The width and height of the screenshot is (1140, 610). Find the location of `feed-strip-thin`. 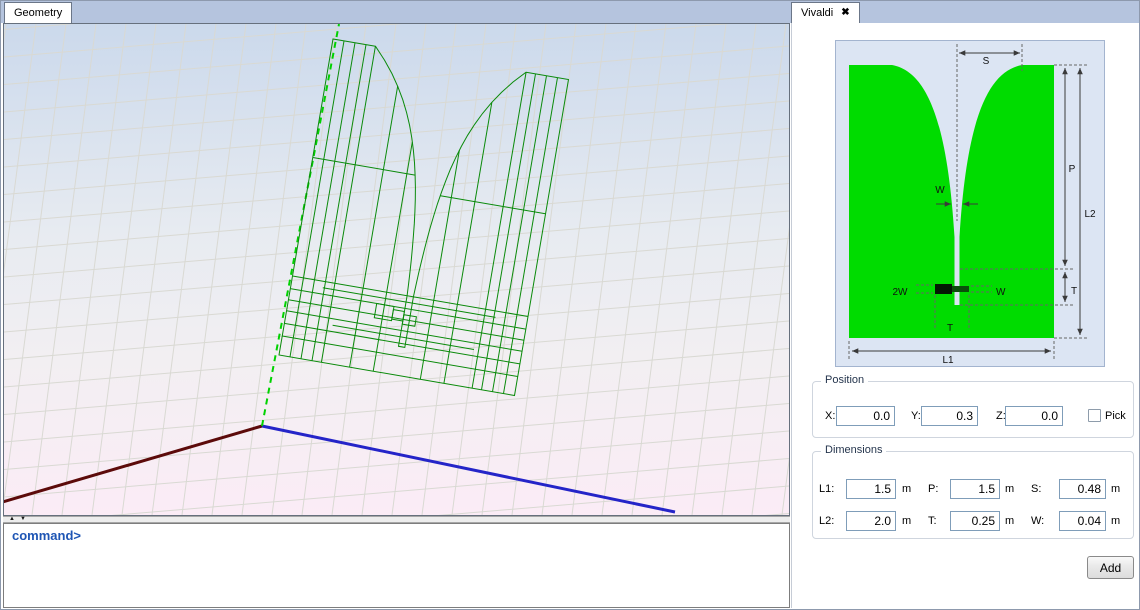

feed-strip-thin is located at coordinates (960, 289).